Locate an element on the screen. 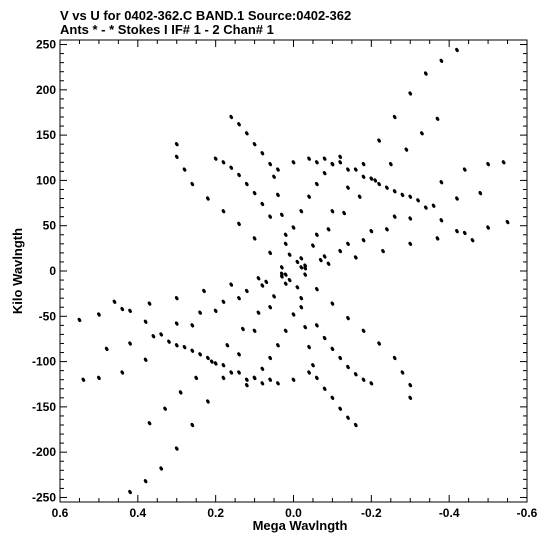  x-tick-label: -0.4 is located at coordinates (449, 513).